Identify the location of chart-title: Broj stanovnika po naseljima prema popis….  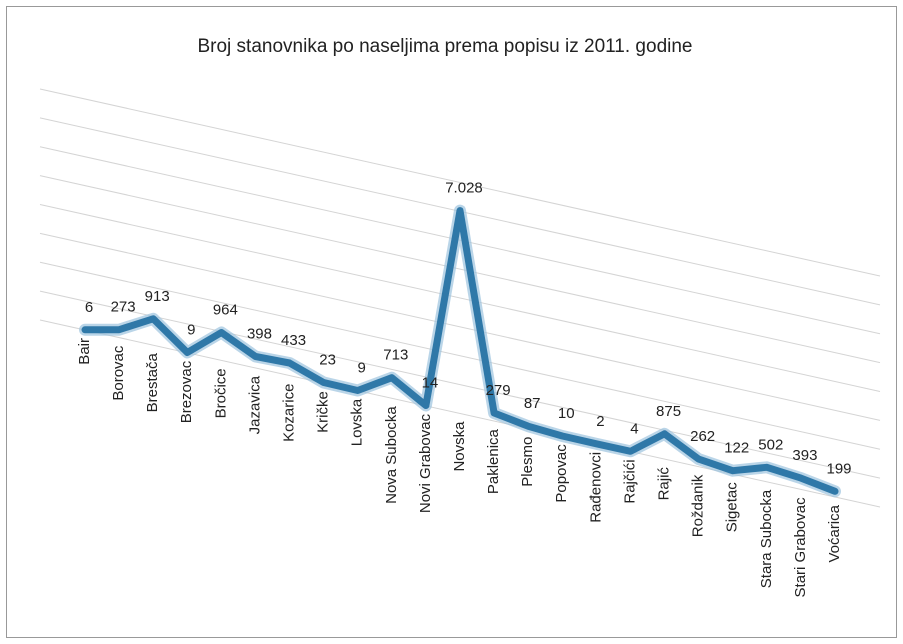
(444, 46).